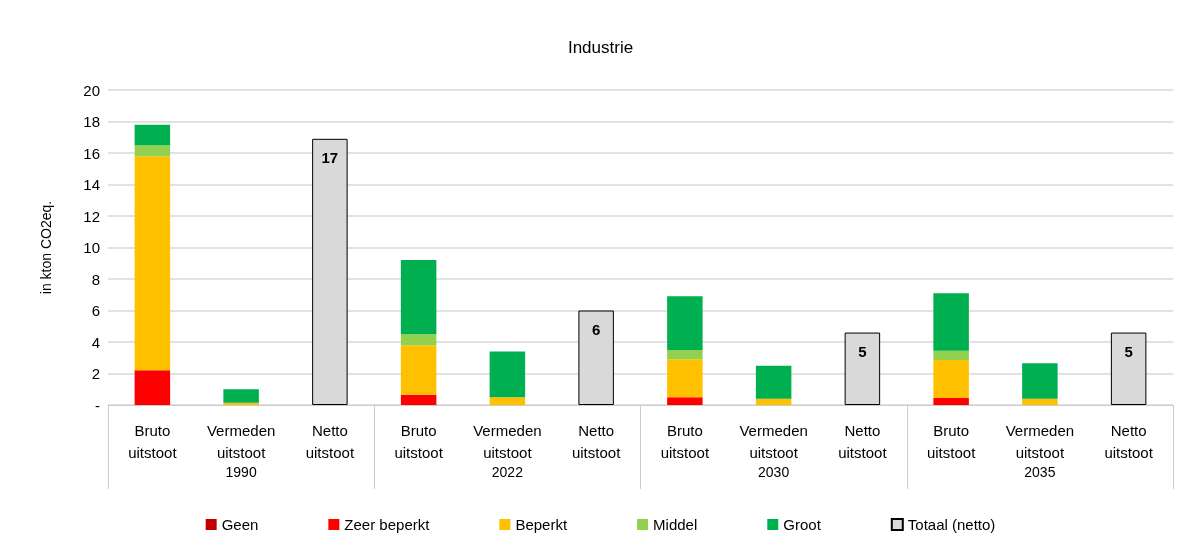 The image size is (1201, 551). What do you see at coordinates (241, 472) in the screenshot?
I see `text: 1990` at bounding box center [241, 472].